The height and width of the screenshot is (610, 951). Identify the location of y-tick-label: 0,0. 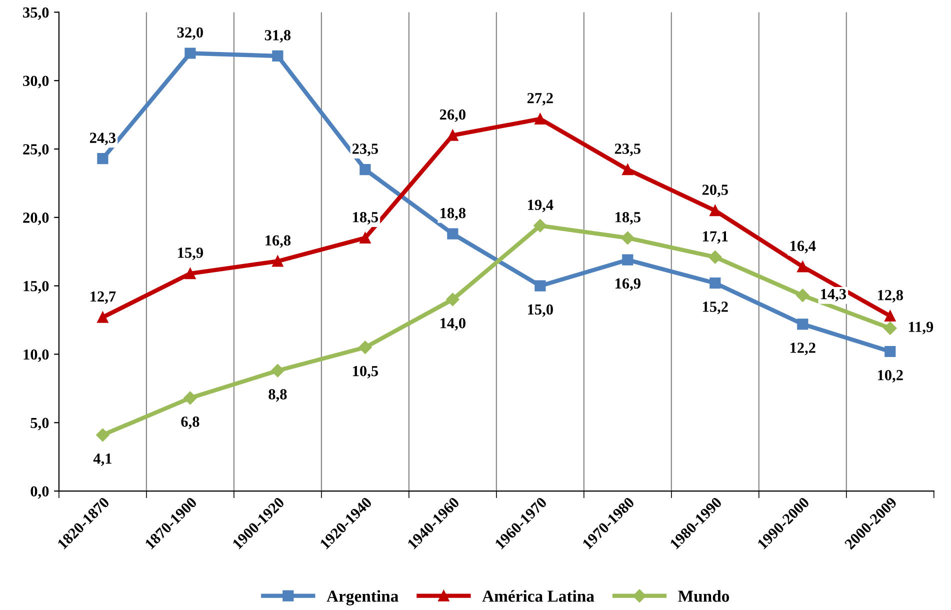
(39, 492).